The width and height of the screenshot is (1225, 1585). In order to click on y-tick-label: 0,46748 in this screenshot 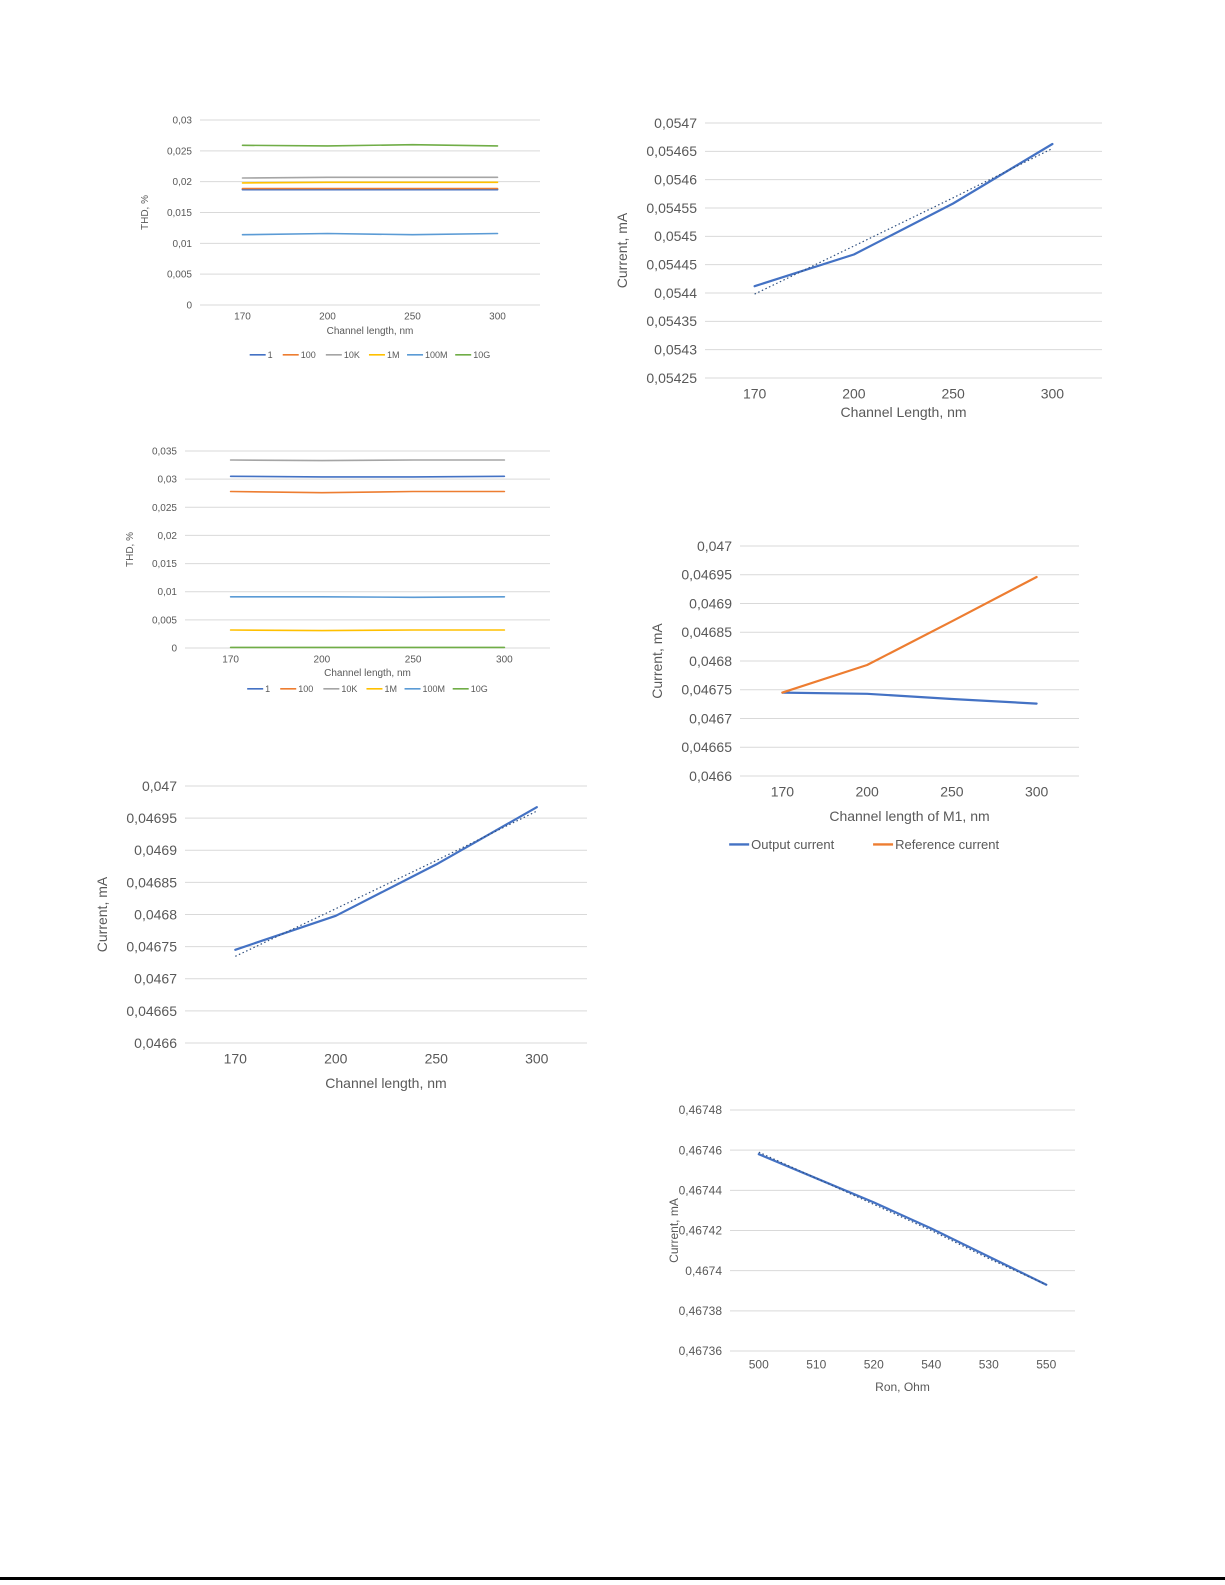, I will do `click(701, 1110)`.